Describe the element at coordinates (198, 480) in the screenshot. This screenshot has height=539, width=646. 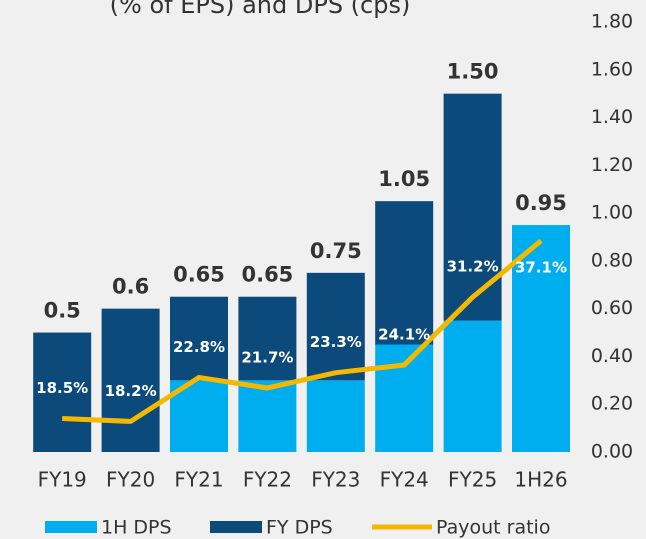
I see `x-tick-label: FY21` at that location.